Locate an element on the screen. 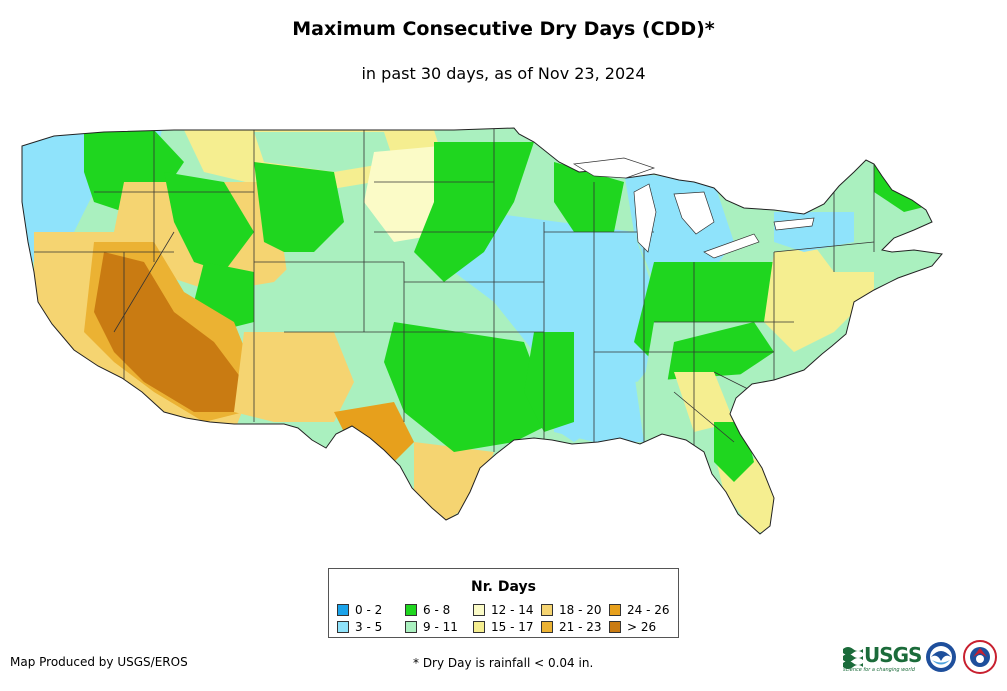 The image size is (1007, 691). region-dakota-green is located at coordinates (474, 212).